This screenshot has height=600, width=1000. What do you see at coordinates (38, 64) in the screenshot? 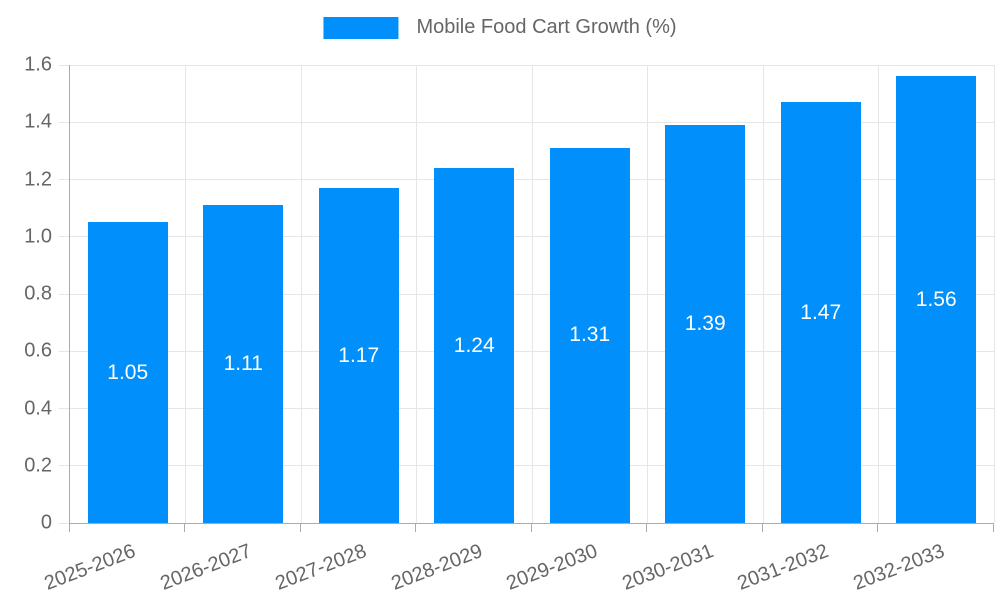
I see `y-tick-label: 1.6` at bounding box center [38, 64].